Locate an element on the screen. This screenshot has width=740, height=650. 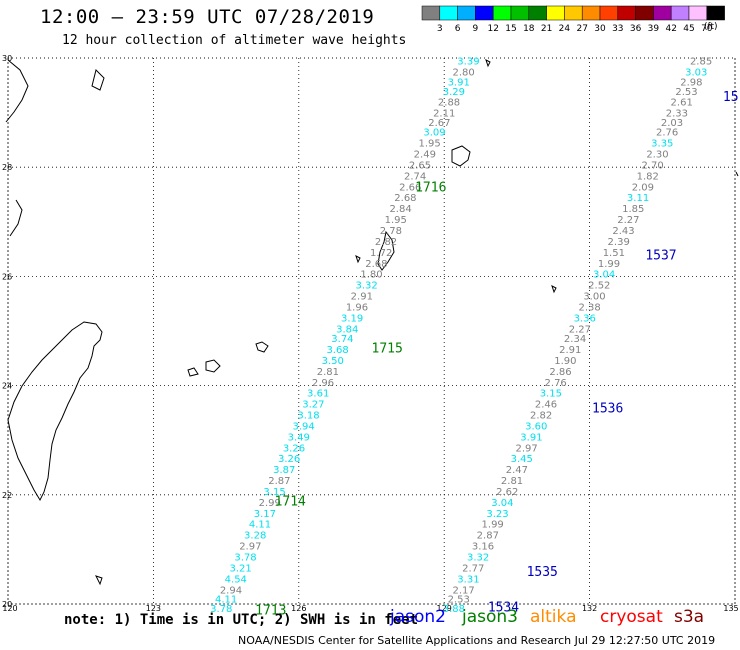
wave-height-value: 2.80 is located at coordinates (463, 73).